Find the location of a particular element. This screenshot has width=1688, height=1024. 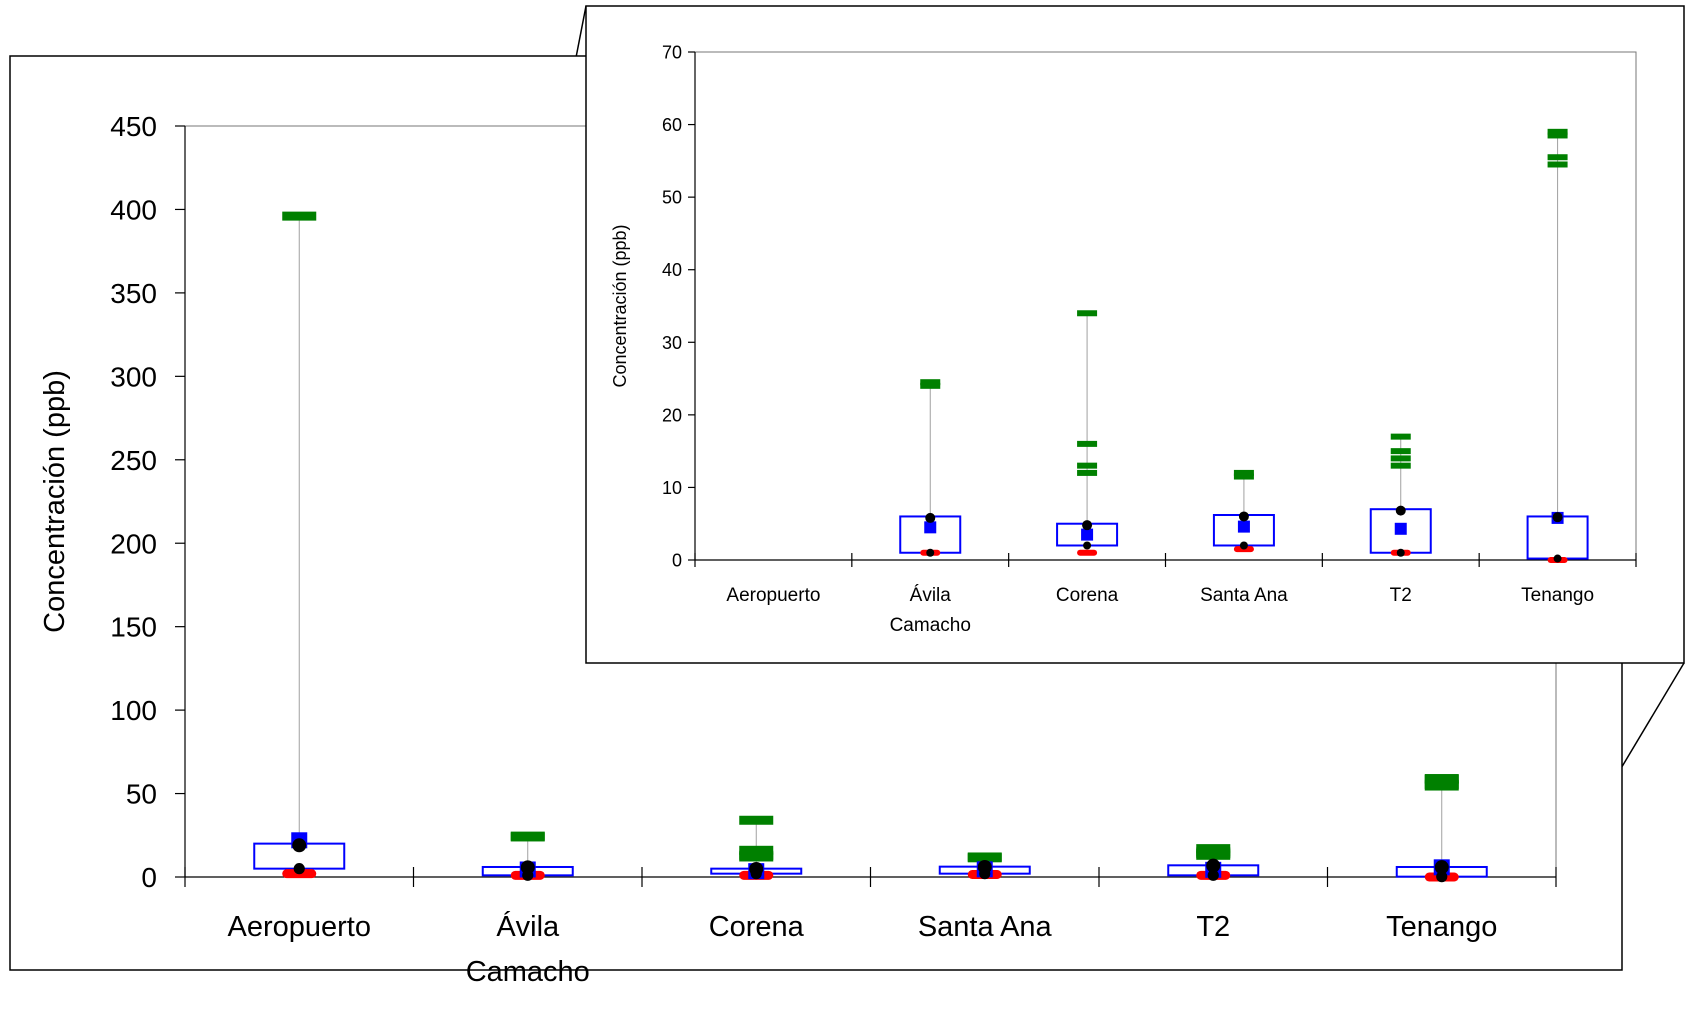

box-group-aeropuerto is located at coordinates (299, 545).